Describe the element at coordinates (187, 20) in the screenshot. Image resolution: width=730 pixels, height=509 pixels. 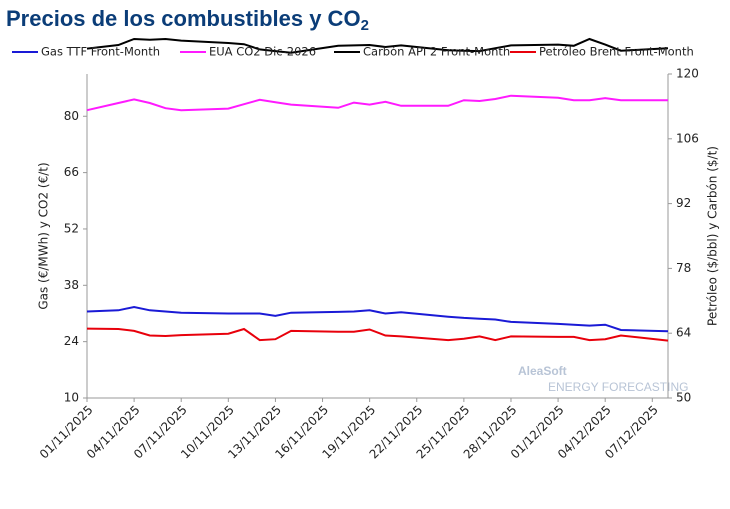
I see `chart-title: Precios de los combustibles y CO2` at that location.